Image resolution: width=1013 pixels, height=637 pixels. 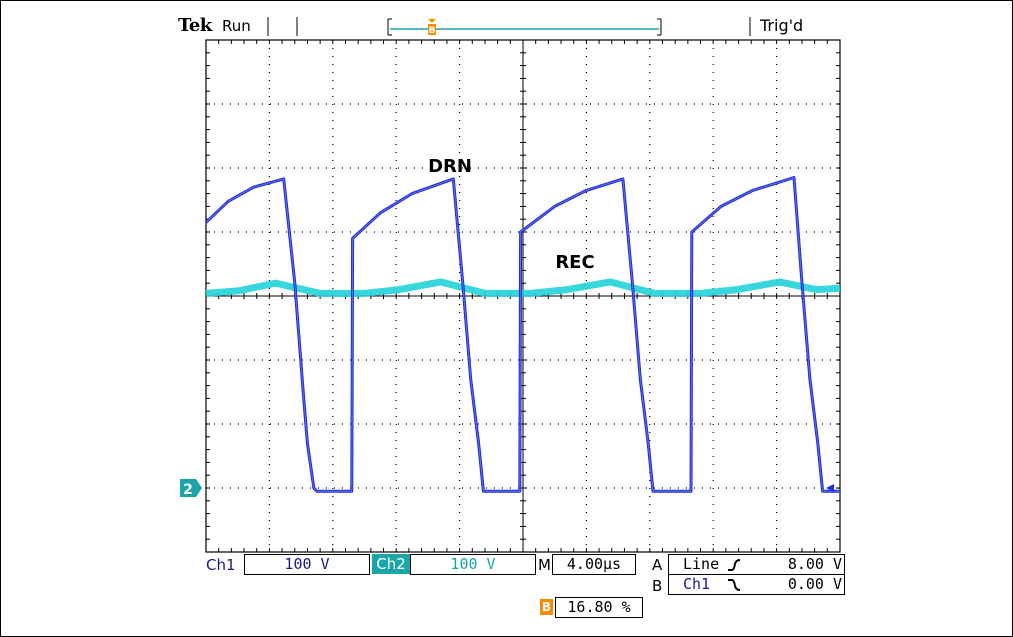 What do you see at coordinates (781, 25) in the screenshot?
I see `trigger-status: Trig'd` at bounding box center [781, 25].